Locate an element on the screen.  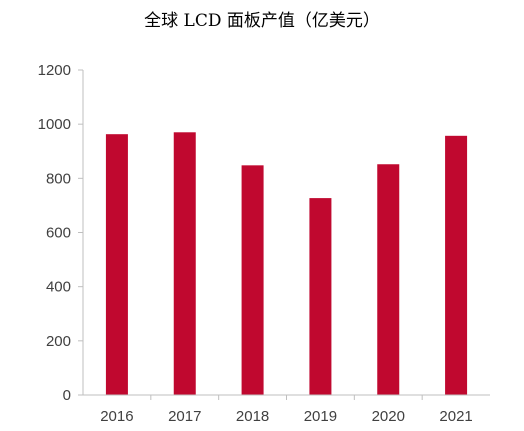
x-tick-label: 2021 is located at coordinates (455, 416).